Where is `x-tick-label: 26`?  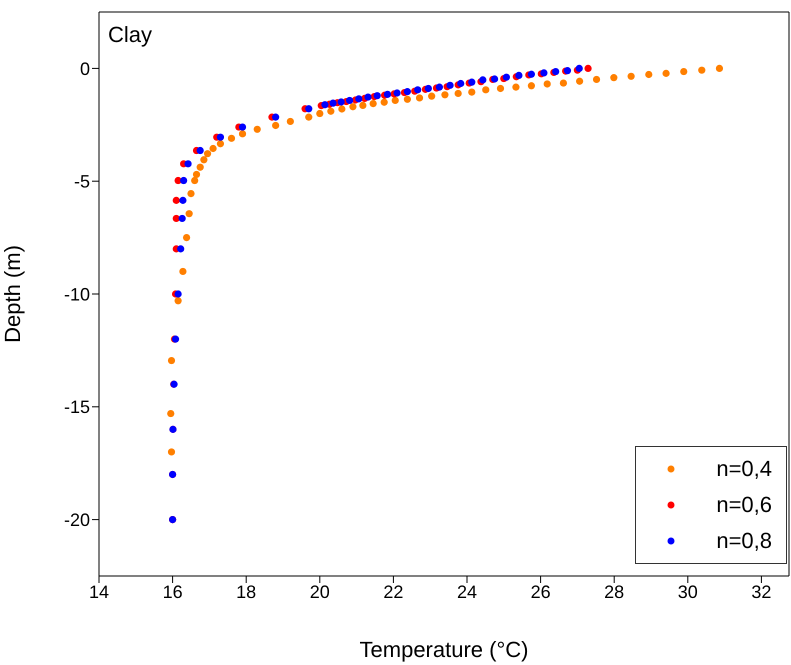 x-tick-label: 26 is located at coordinates (540, 592).